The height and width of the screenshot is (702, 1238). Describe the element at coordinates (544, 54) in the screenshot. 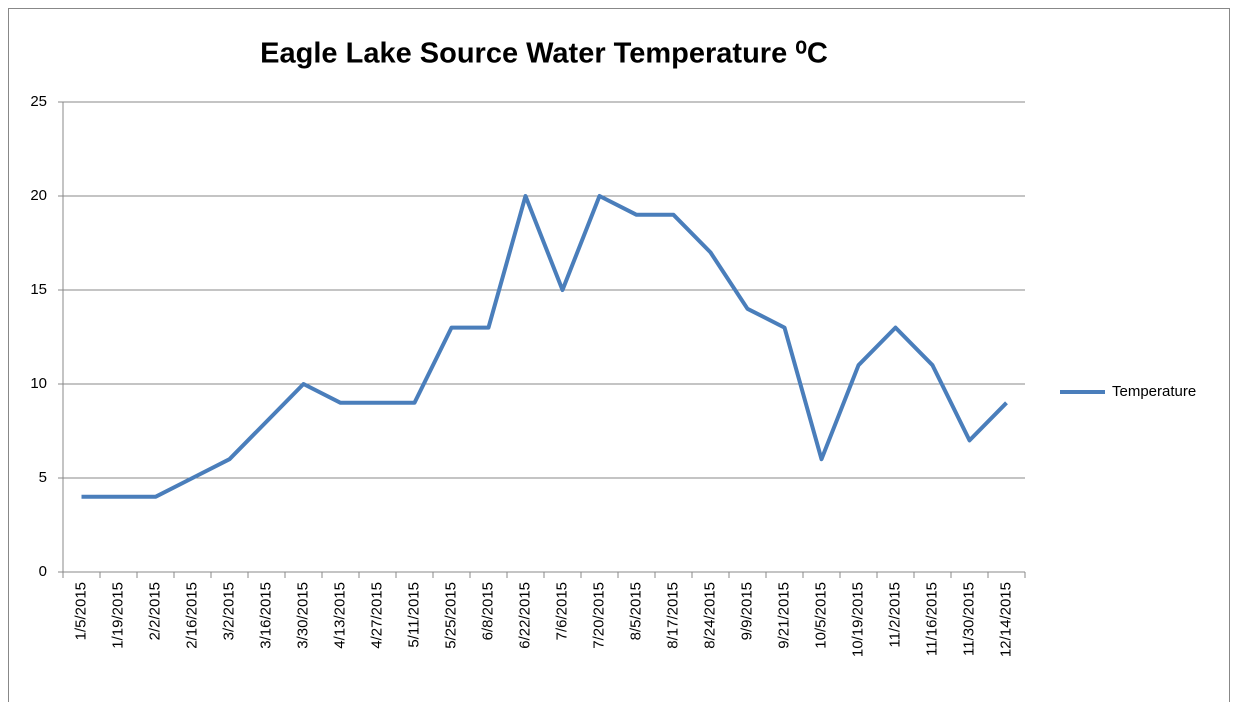

I see `chart-title: Eagle Lake Source Water Temperature ⁰C` at that location.